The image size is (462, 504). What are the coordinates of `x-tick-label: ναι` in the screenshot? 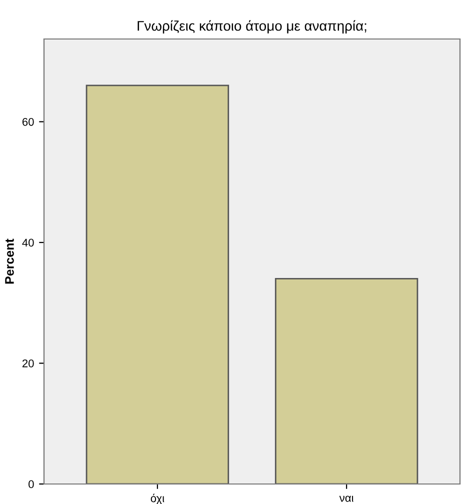 It's located at (346, 499).